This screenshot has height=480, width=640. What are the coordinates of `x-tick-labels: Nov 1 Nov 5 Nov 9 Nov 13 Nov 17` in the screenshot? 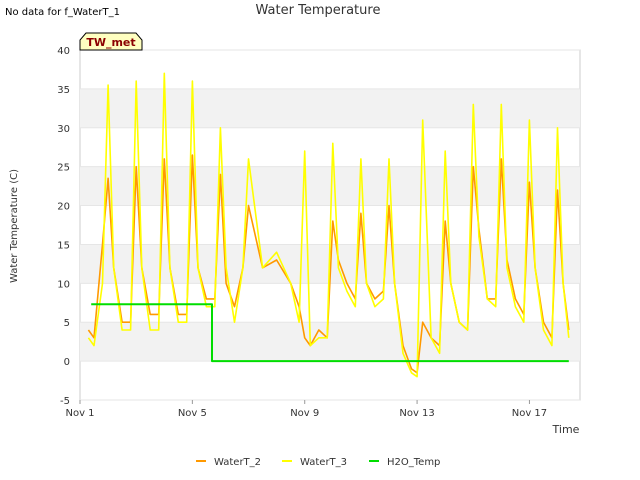 It's located at (306, 409).